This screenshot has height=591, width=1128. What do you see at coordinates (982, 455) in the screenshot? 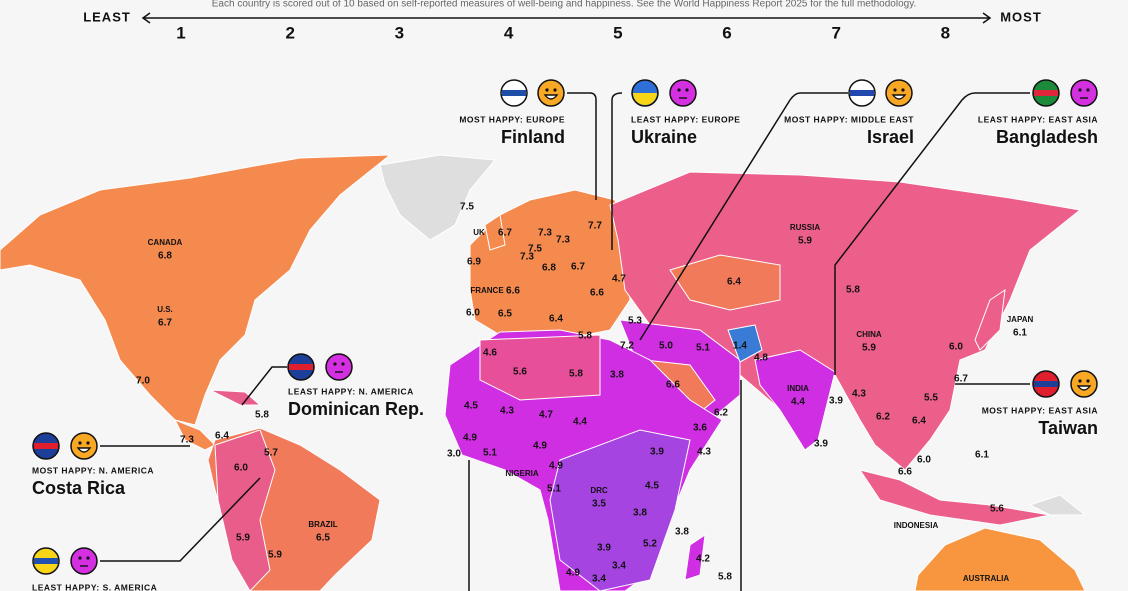
I see `country-value: 6.1` at bounding box center [982, 455].